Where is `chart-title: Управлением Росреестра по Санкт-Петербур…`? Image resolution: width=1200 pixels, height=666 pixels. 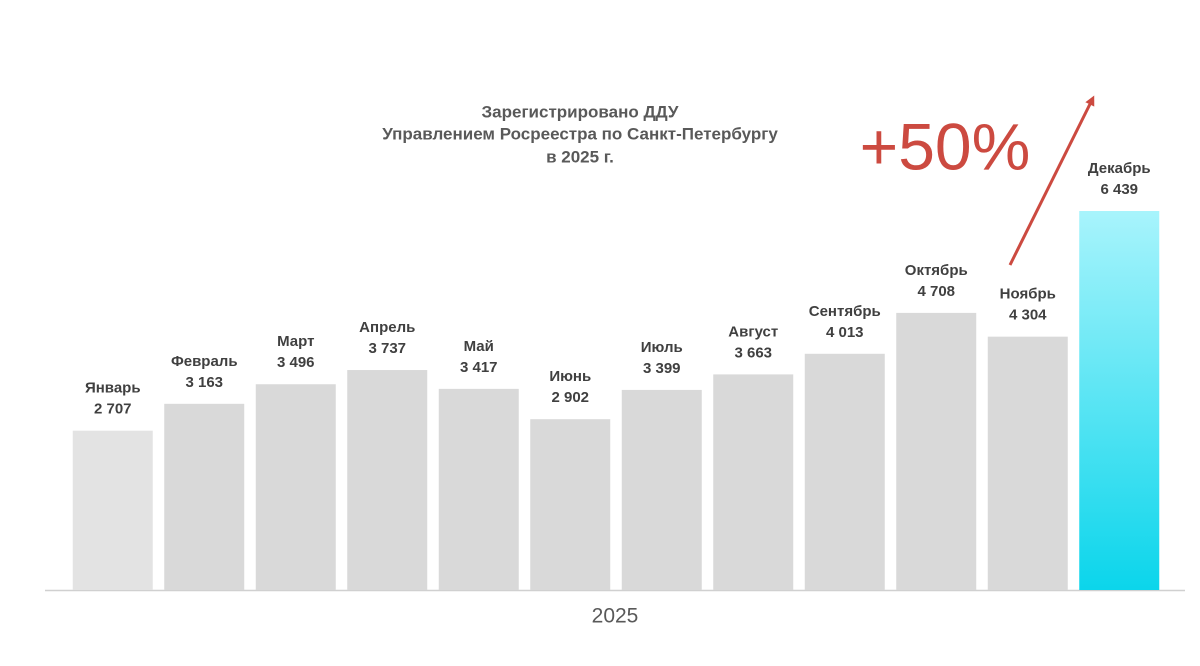
chart-title: Управлением Росреестра по Санкт-Петербур… is located at coordinates (580, 133).